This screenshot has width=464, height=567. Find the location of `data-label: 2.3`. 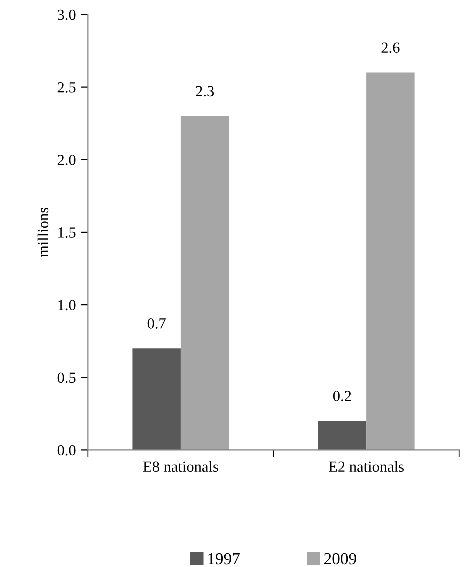

data-label: 2.3 is located at coordinates (205, 91).